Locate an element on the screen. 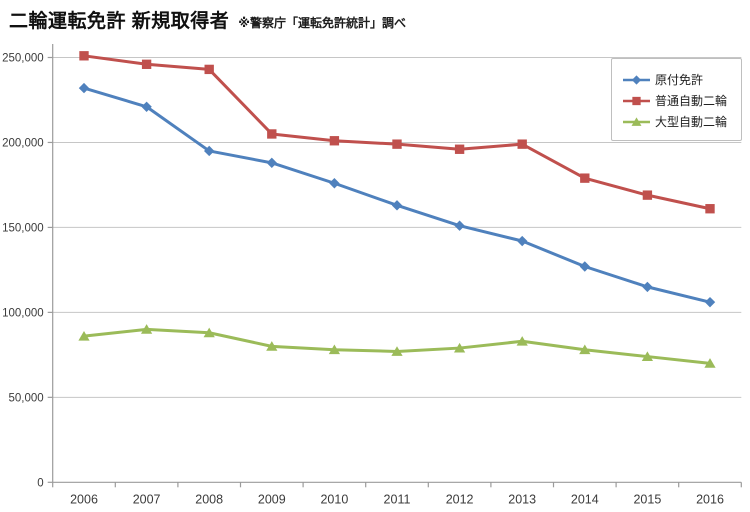 This screenshot has width=750, height=512. y-tick-label: 200,000 is located at coordinates (23, 143).